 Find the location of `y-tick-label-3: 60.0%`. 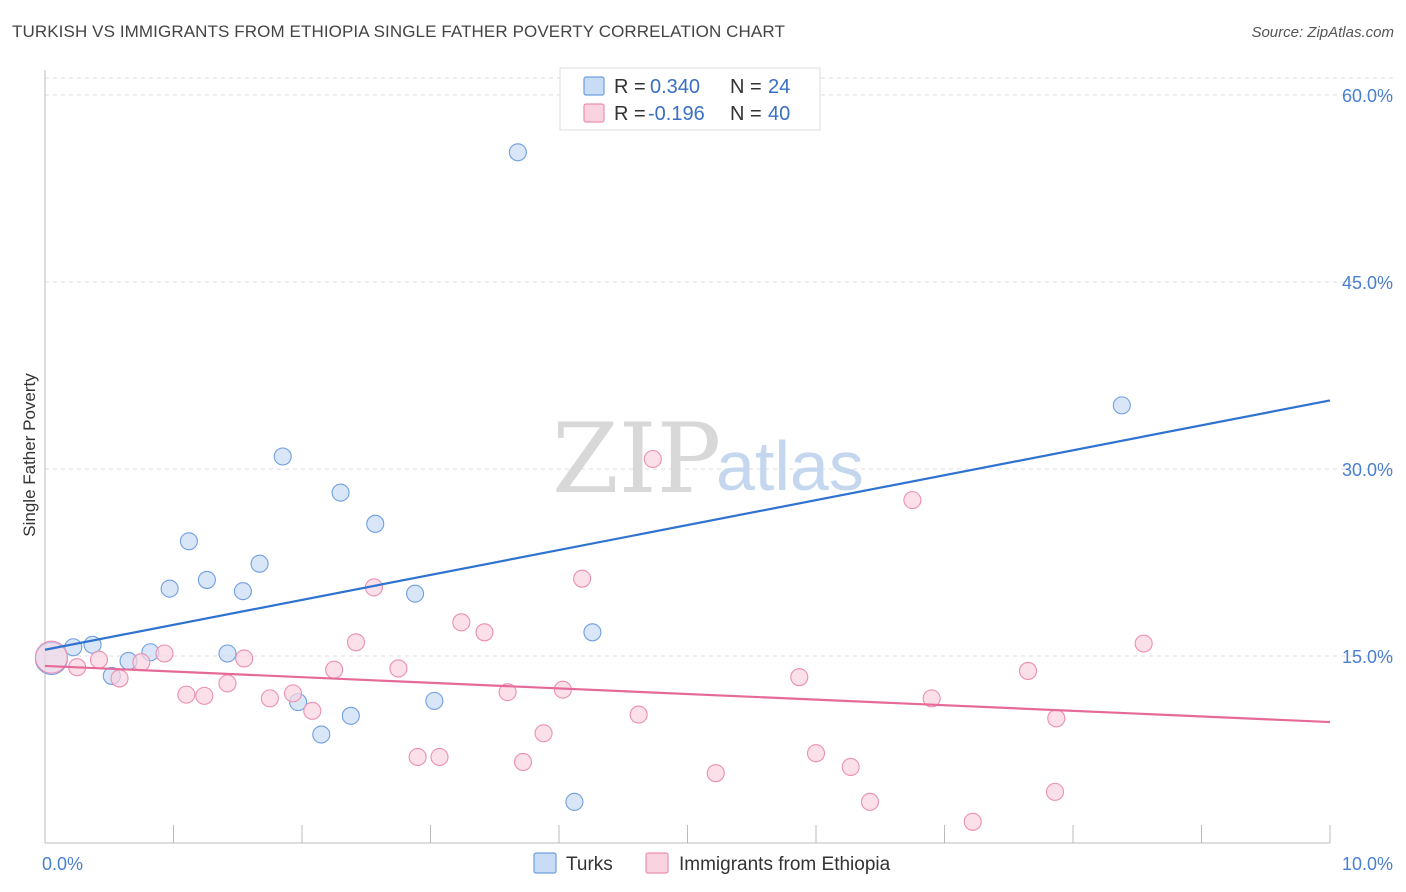

y-tick-label-3: 60.0% is located at coordinates (1367, 96).